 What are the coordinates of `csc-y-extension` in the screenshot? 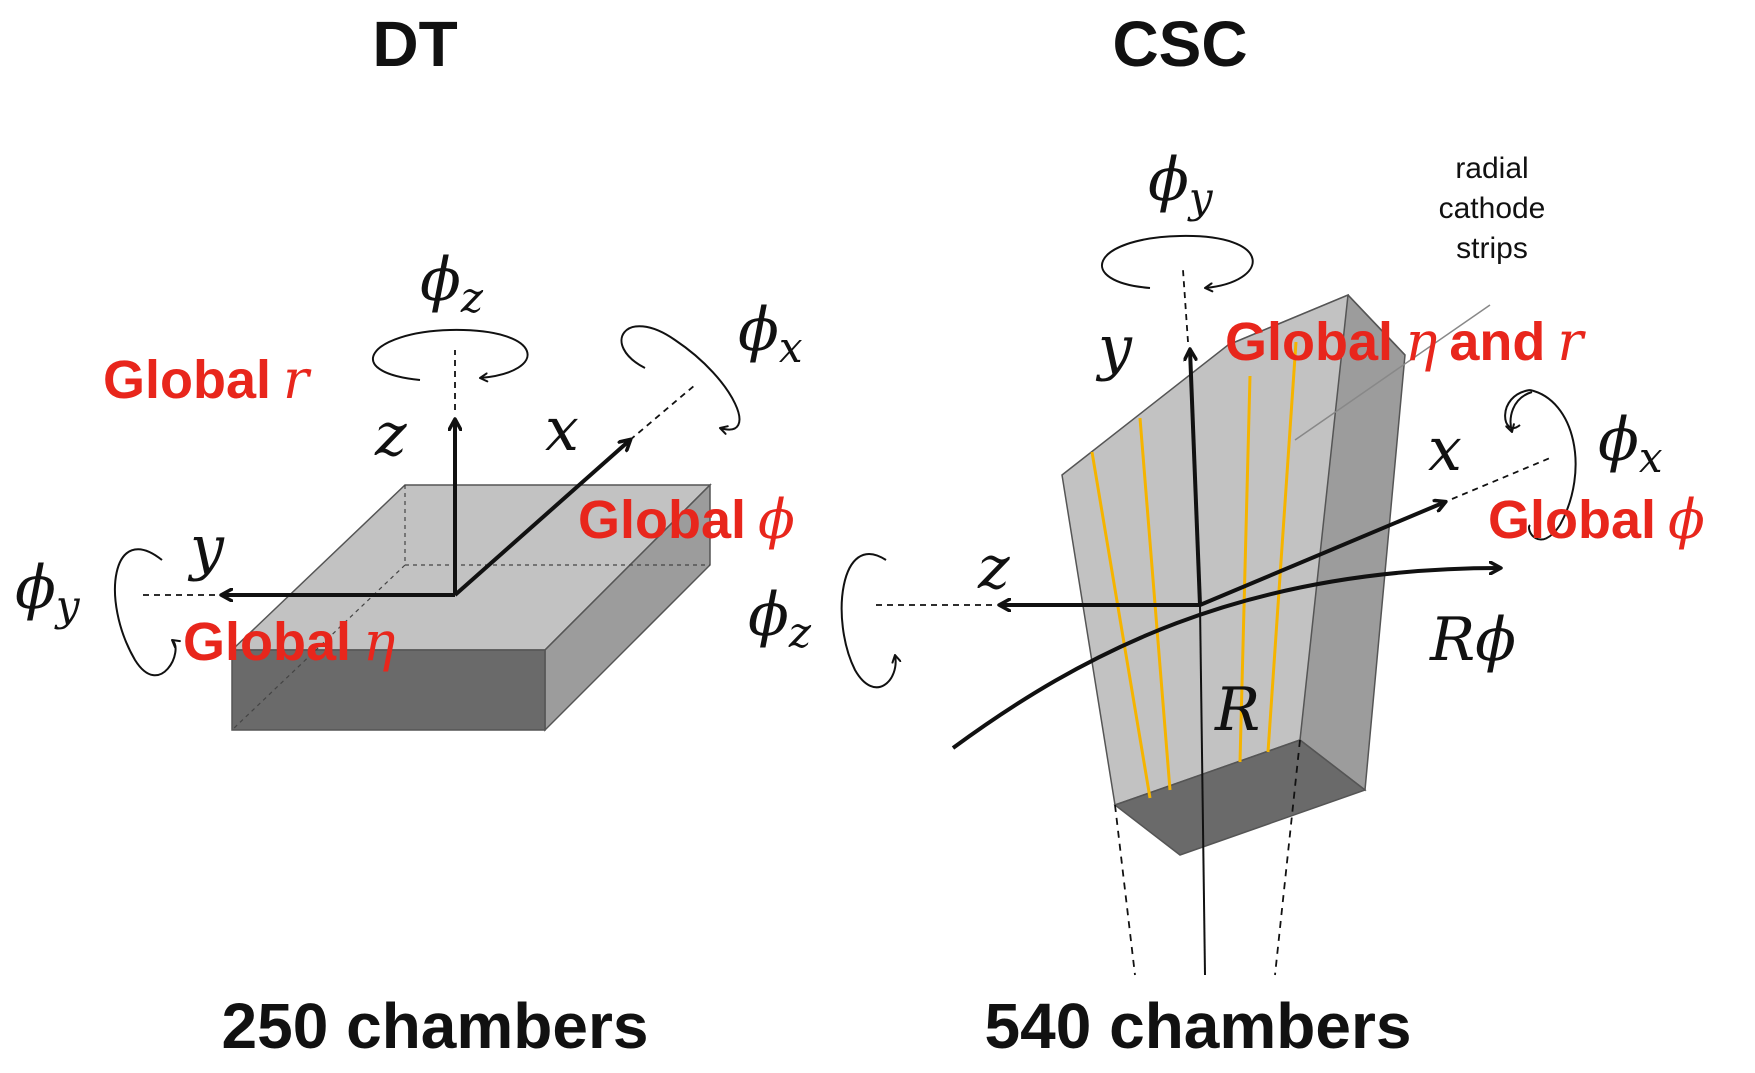 It's located at (1185, 306).